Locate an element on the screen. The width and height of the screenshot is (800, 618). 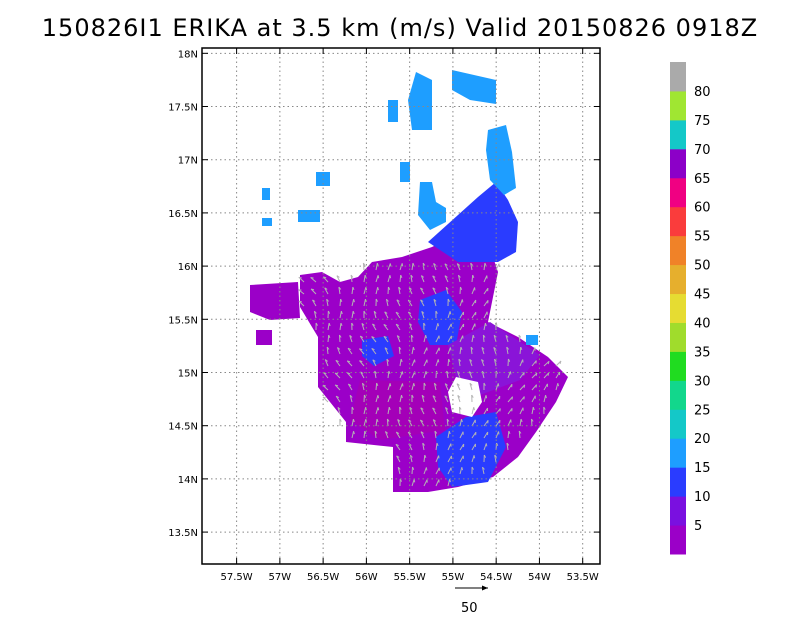
colorbar-label: 60 is located at coordinates (702, 208).